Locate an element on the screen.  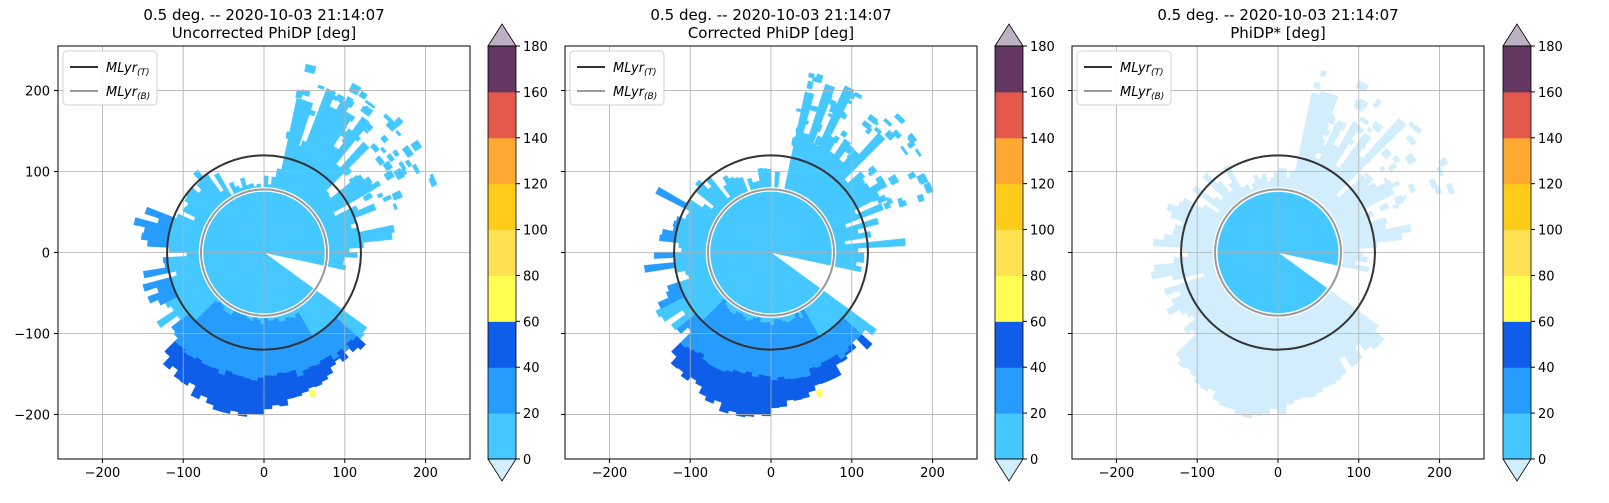
colorbar-tick-label: 180 is located at coordinates (535, 47).